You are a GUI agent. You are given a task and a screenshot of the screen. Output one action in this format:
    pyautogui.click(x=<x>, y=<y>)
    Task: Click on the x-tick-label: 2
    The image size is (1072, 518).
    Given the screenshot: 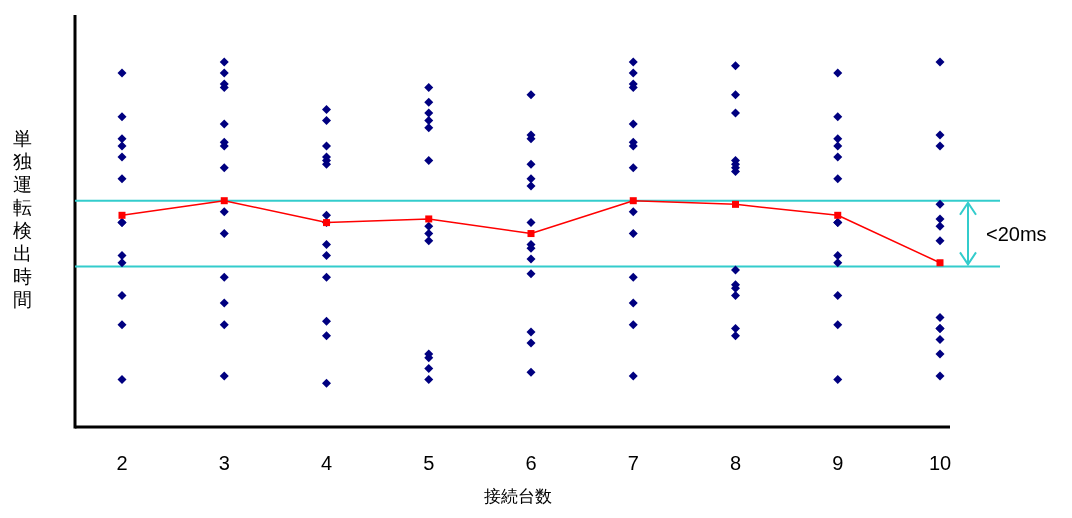 What is the action you would take?
    pyautogui.click(x=122, y=463)
    